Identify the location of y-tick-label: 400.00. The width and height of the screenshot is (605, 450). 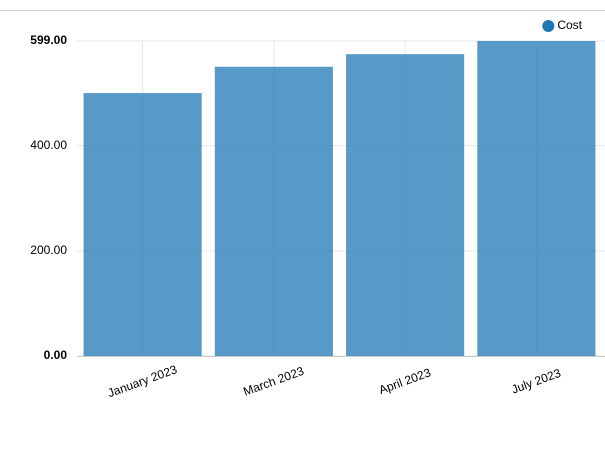
(48, 145).